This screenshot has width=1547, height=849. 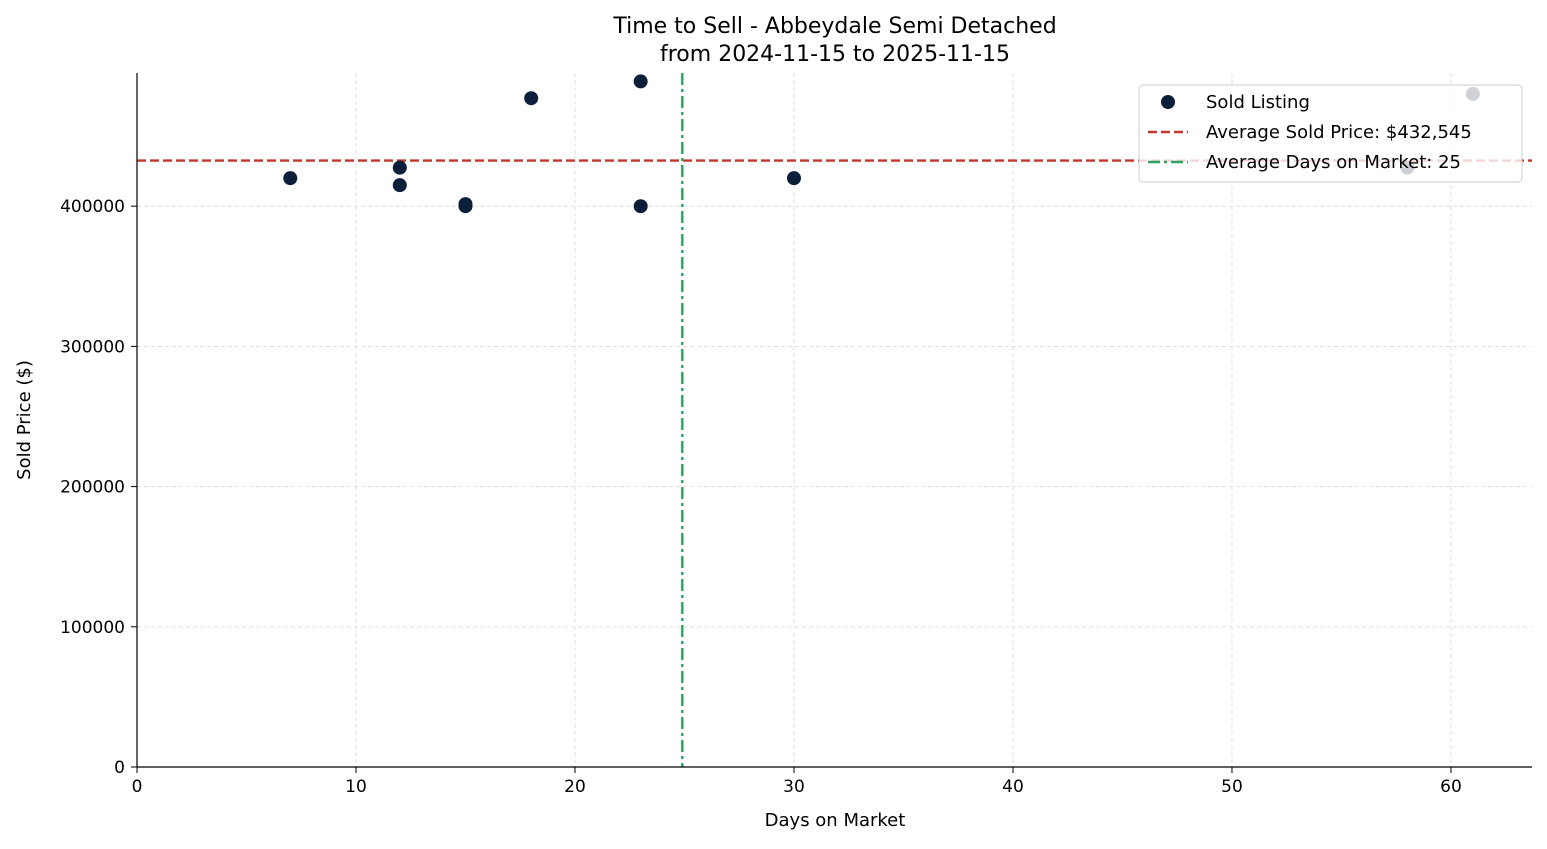 I want to click on x-tick-label: 10, so click(x=356, y=787).